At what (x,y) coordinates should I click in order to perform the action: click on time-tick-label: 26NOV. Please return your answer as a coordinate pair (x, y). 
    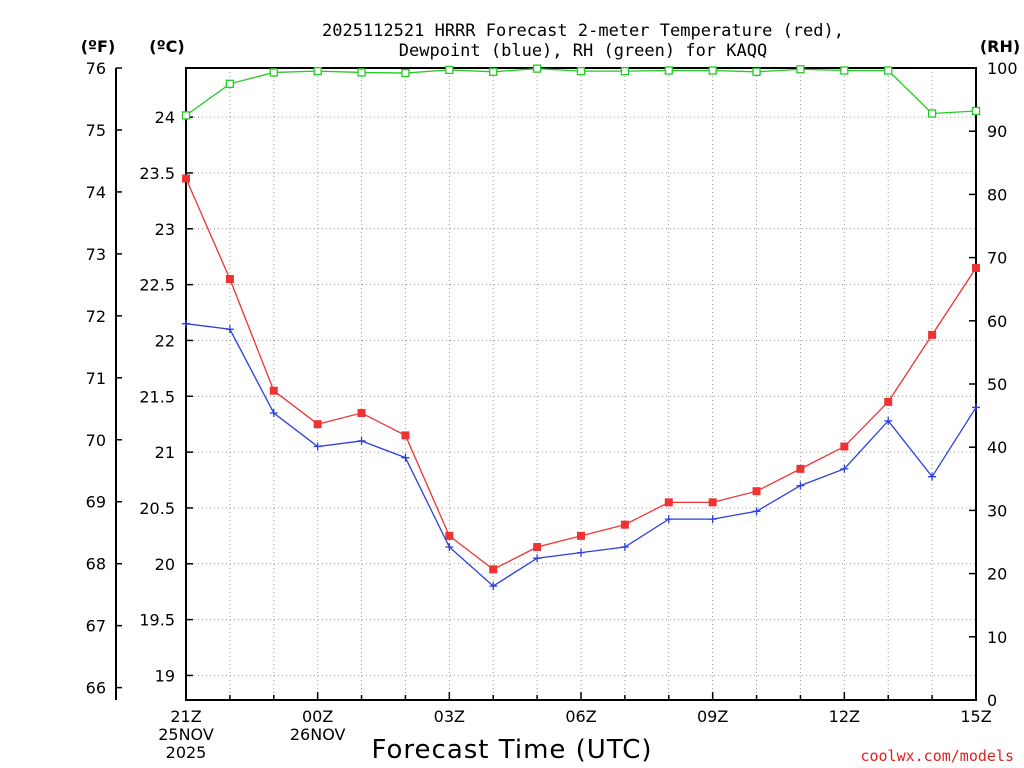
    Looking at the image, I should click on (318, 734).